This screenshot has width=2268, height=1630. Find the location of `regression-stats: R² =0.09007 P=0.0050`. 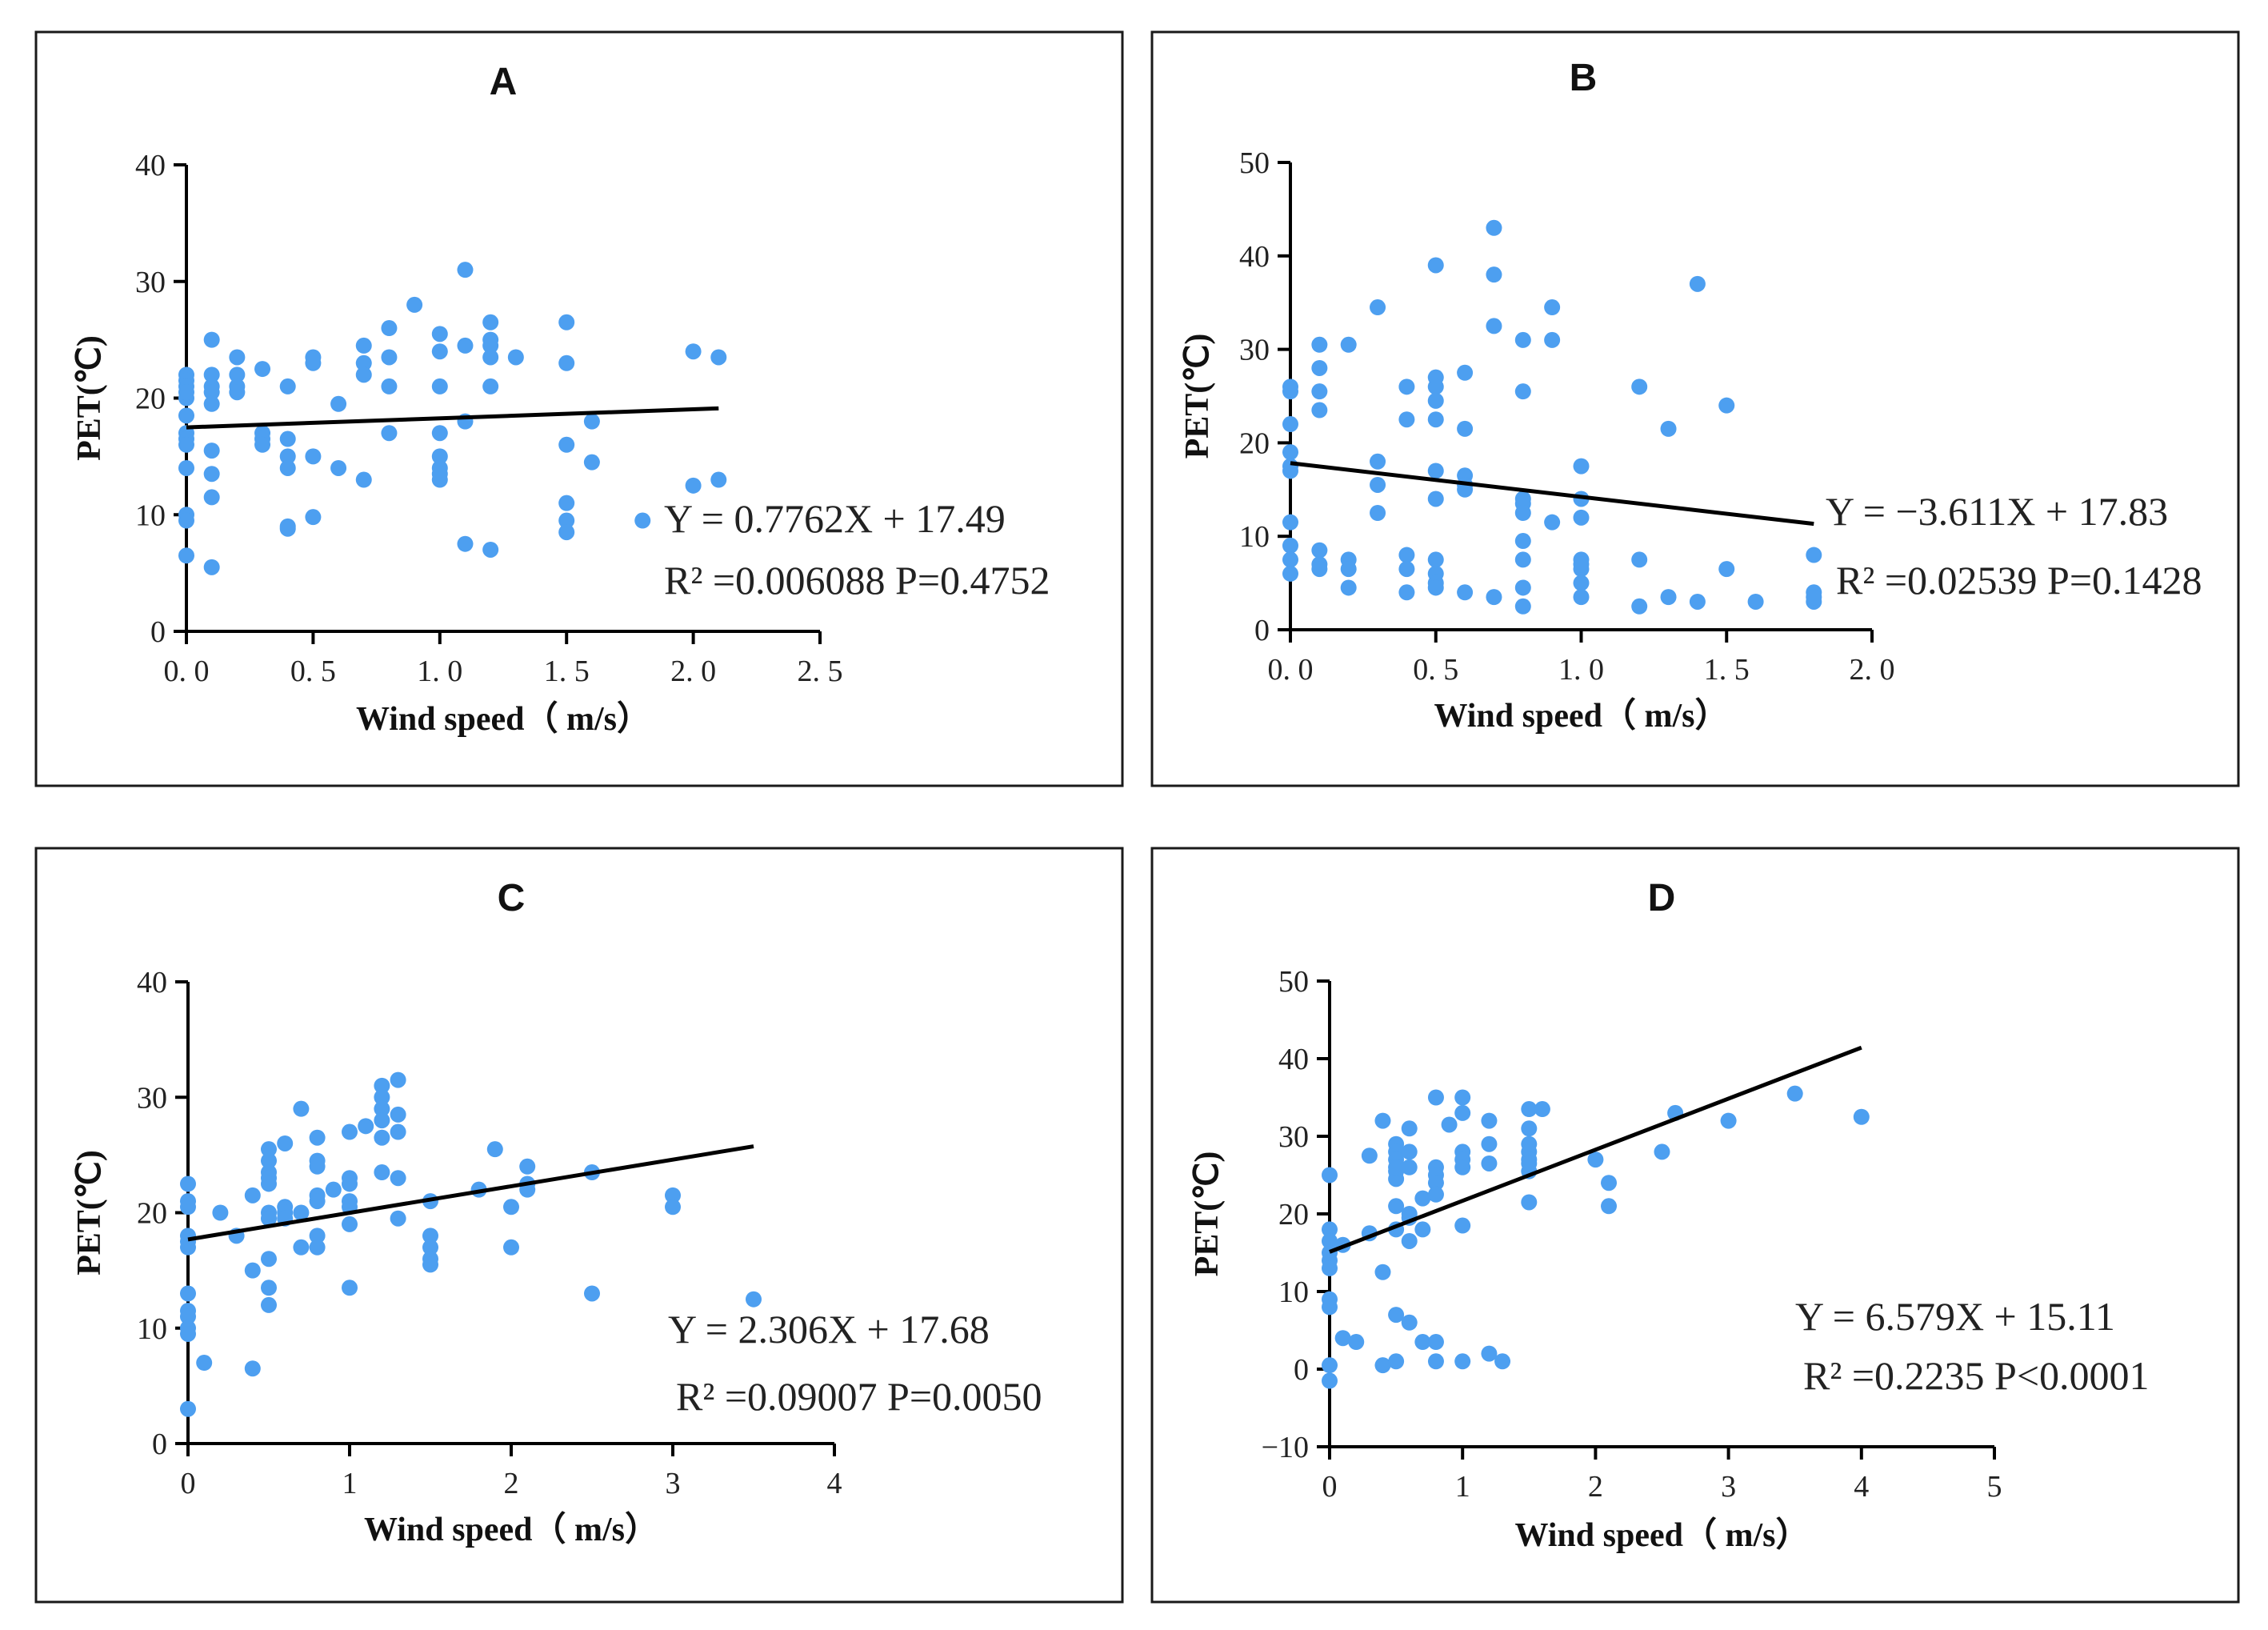

regression-stats: R² =0.09007 P=0.0050 is located at coordinates (859, 1396).